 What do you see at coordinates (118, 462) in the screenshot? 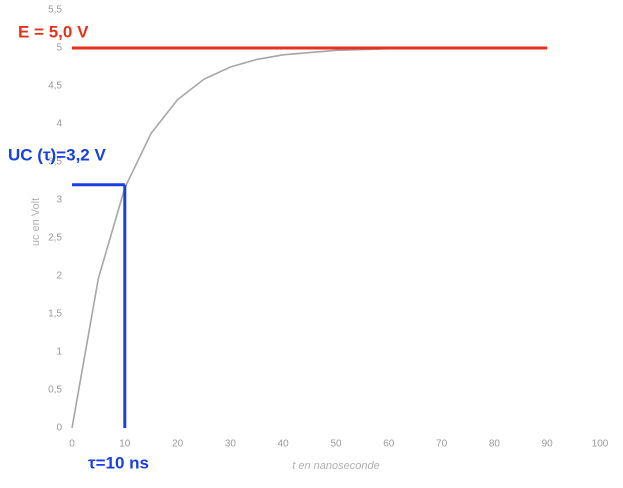
I see `annotation-label: τ=10 ns` at bounding box center [118, 462].